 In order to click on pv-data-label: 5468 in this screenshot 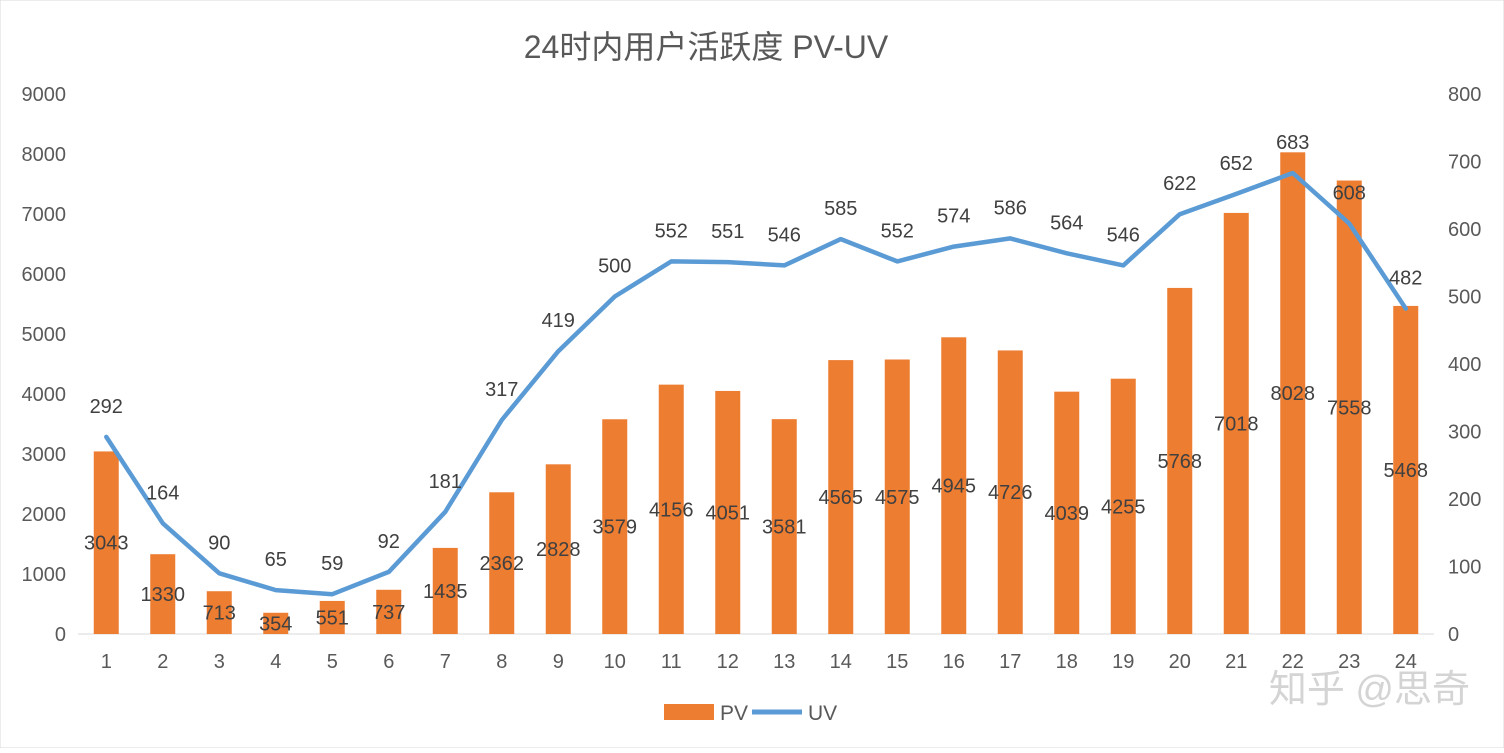, I will do `click(1406, 471)`.